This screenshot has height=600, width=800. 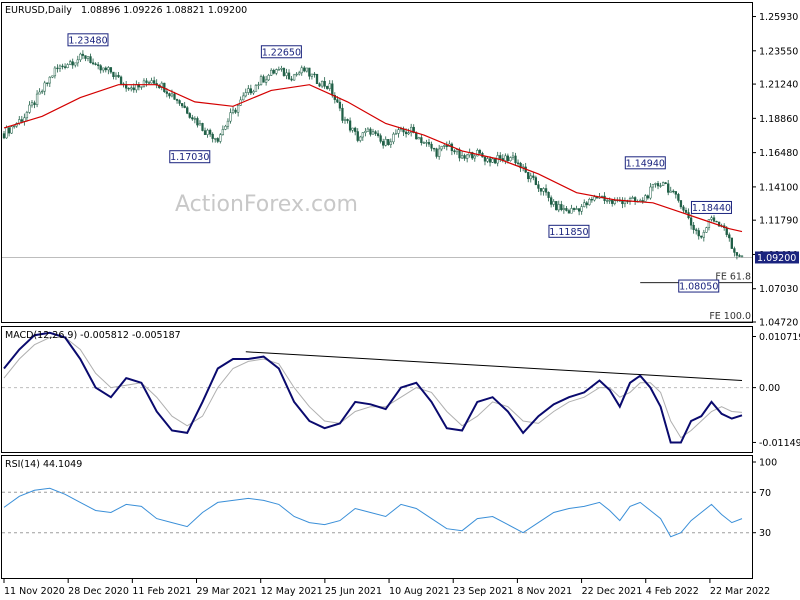 I want to click on time-tick-label: 22 Mar 2022, so click(x=740, y=591).